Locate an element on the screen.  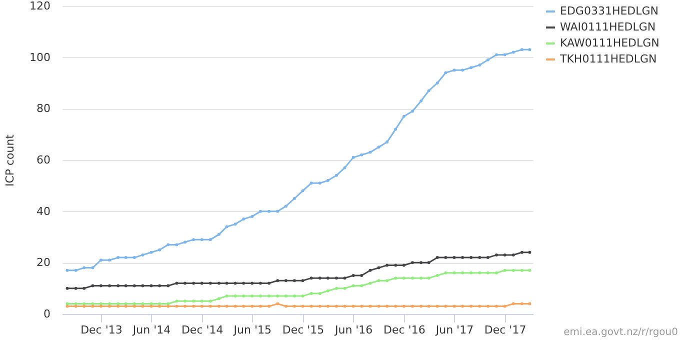
x-tick-label: Dec '14 is located at coordinates (202, 330).